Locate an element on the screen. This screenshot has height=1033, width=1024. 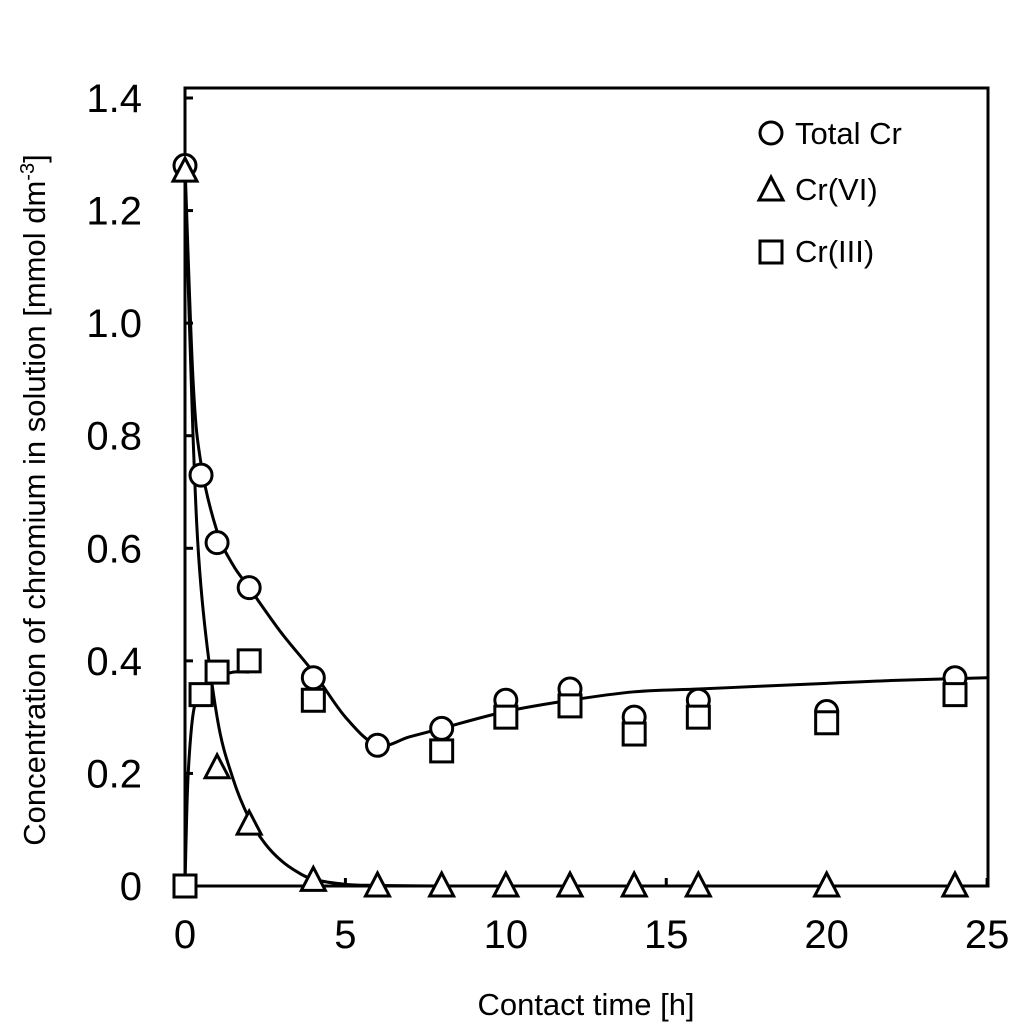
y-tick-label: 0.4 is located at coordinates (114, 662).